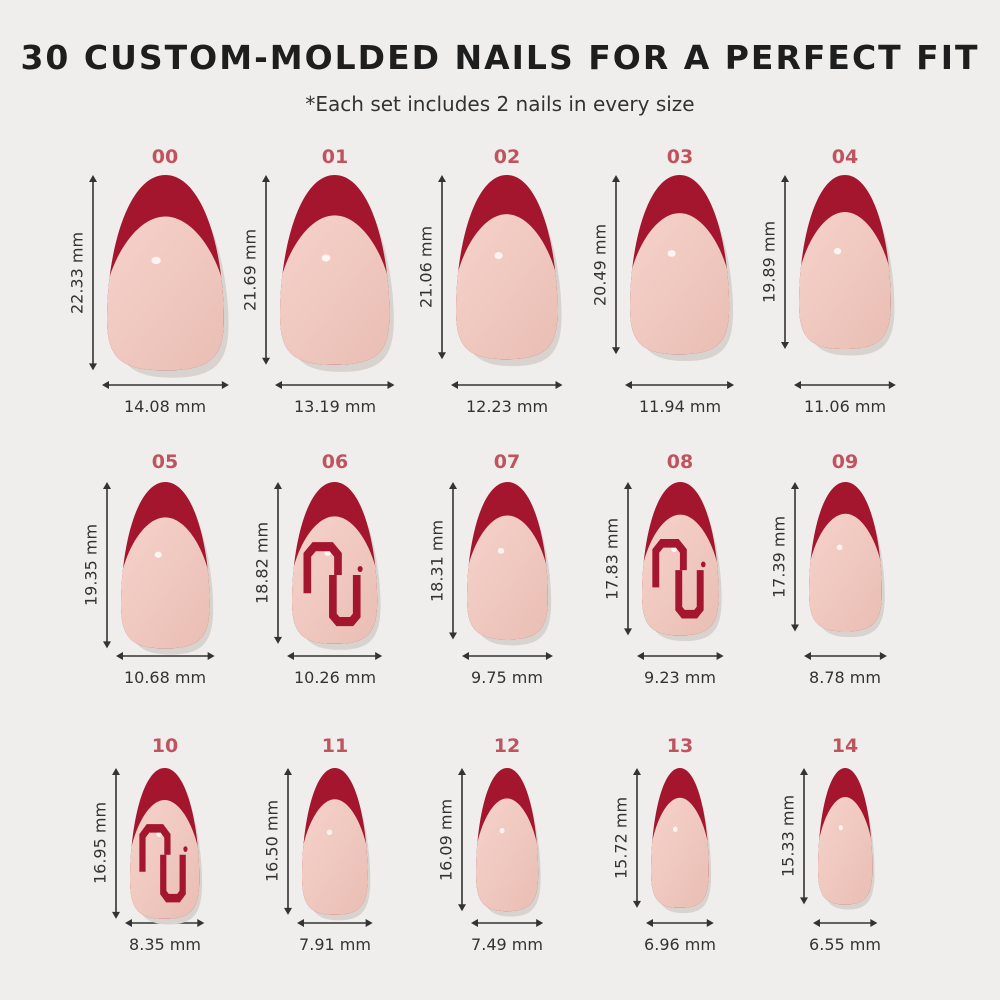 Image resolution: width=1000 pixels, height=1000 pixels. Describe the element at coordinates (335, 462) in the screenshot. I see `size-label: 06` at that location.